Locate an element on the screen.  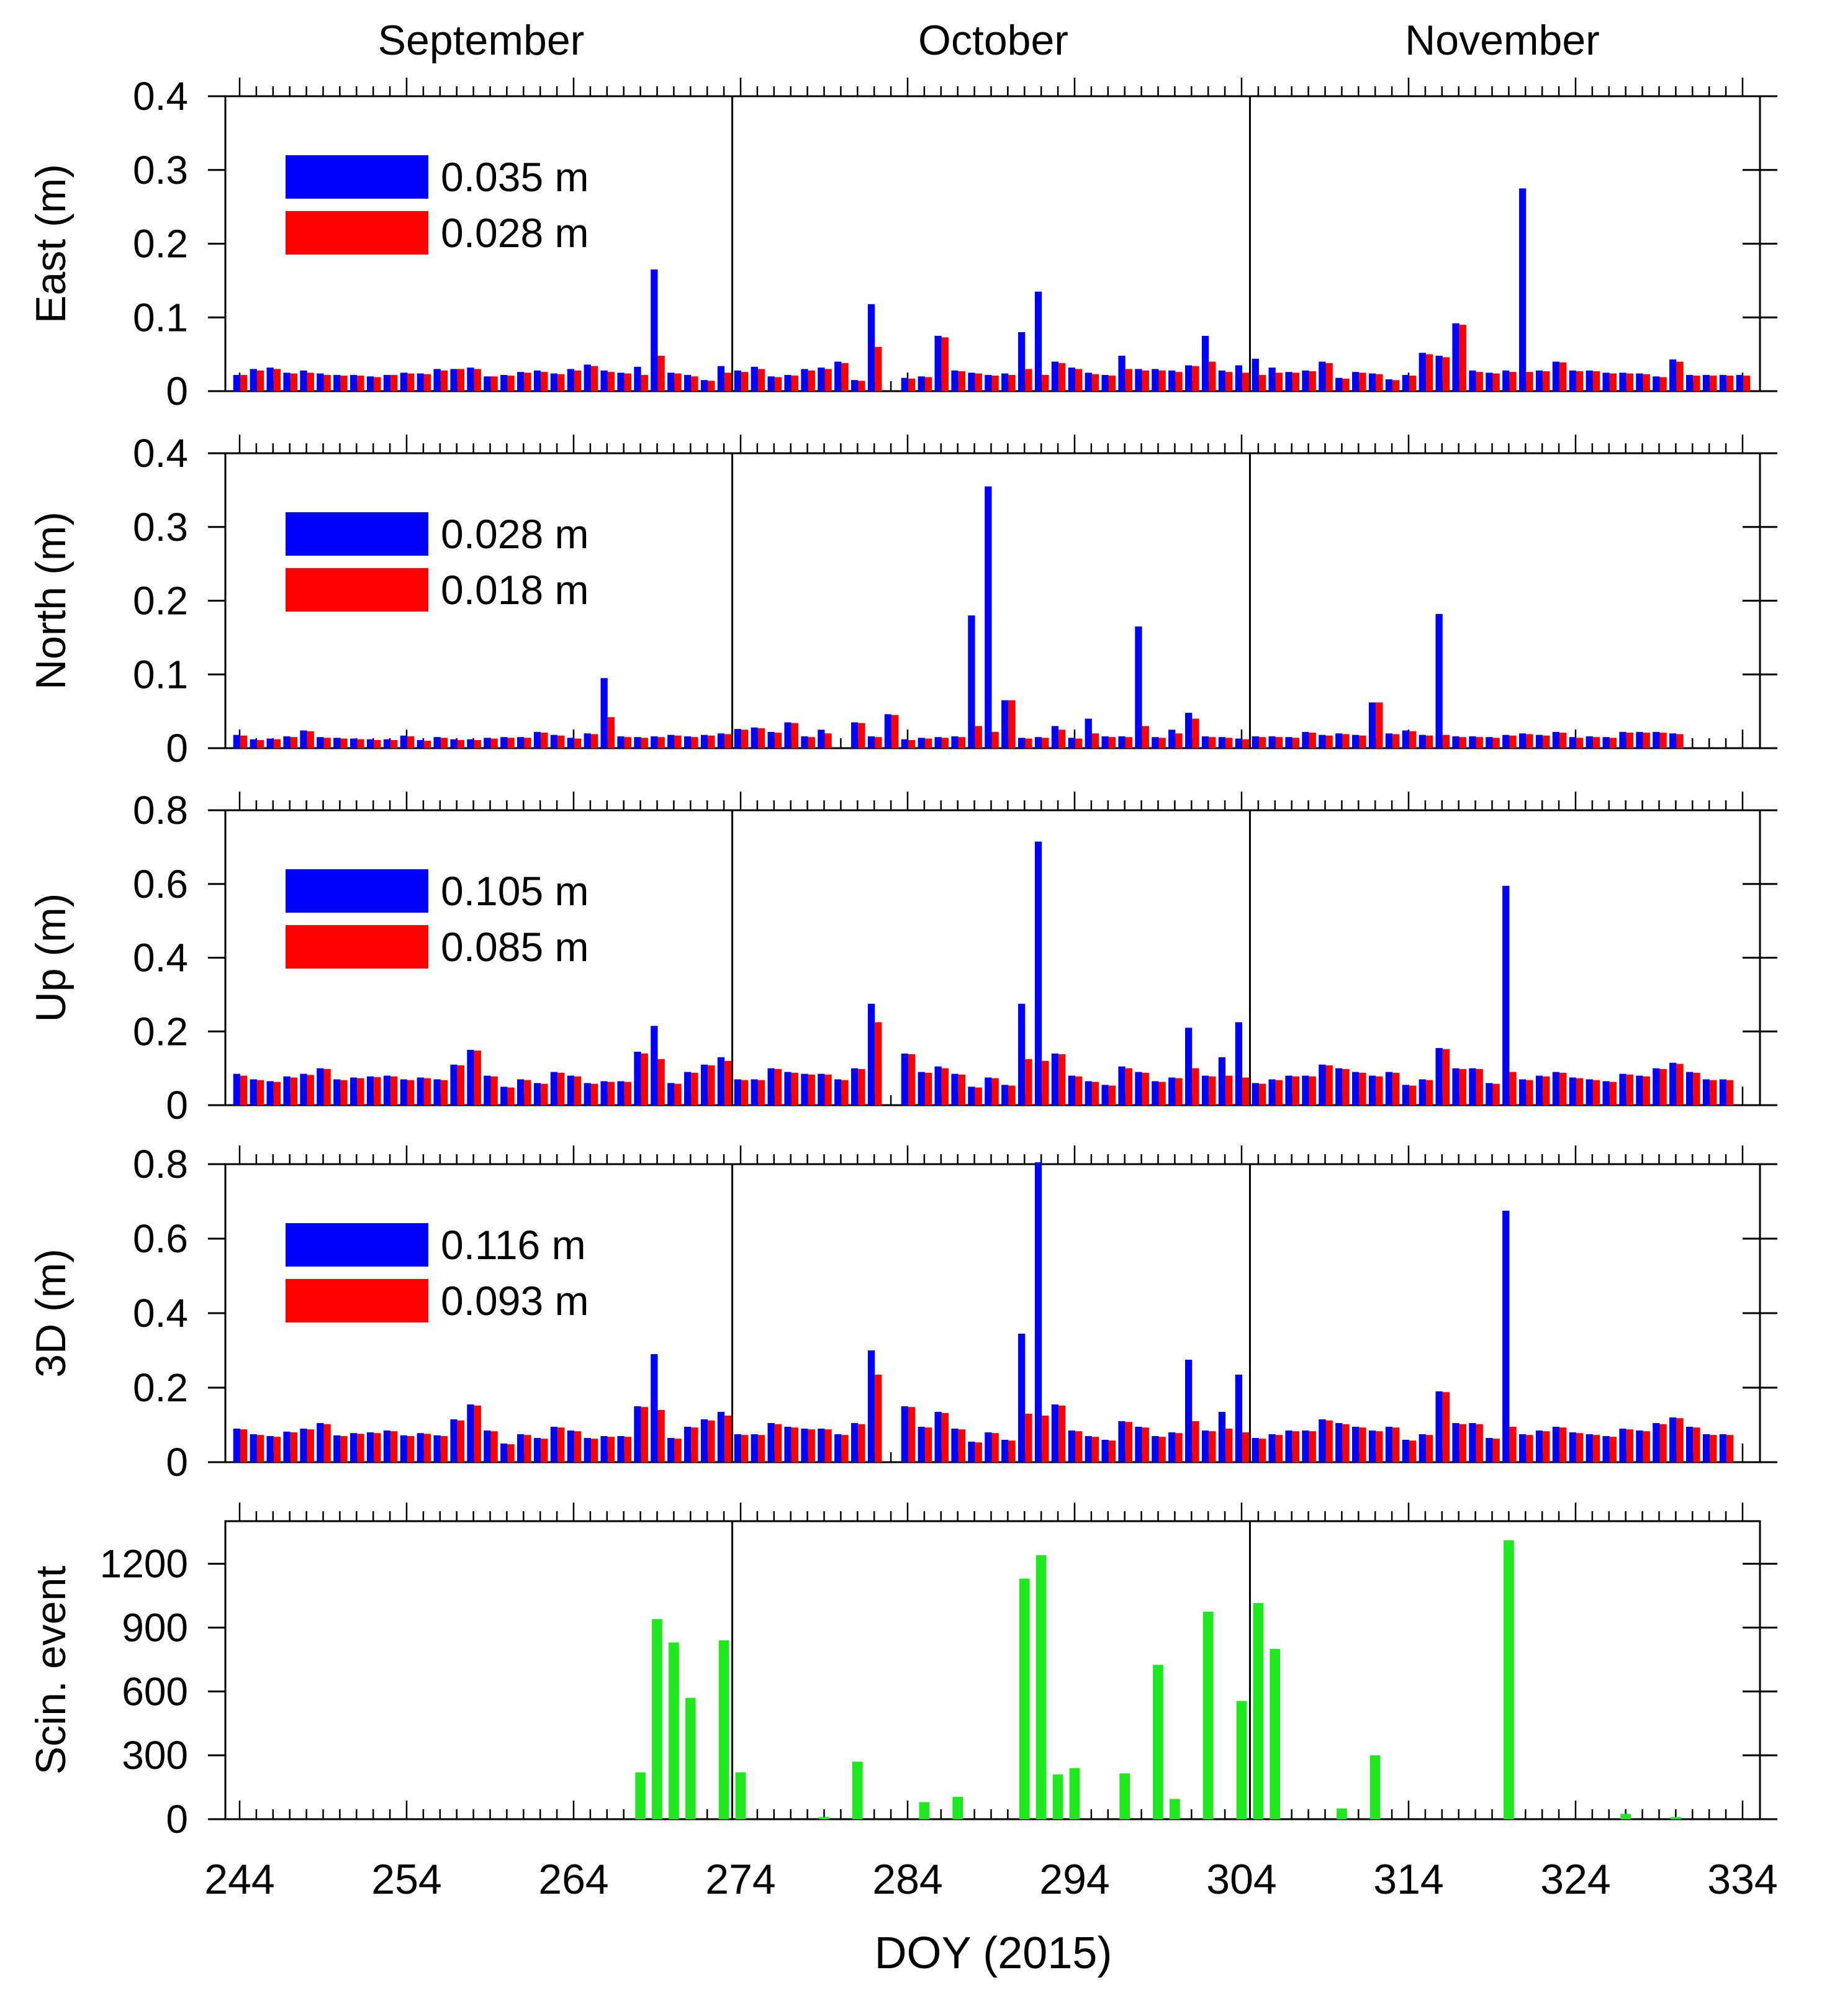
y-tick-label: 300 is located at coordinates (155, 1755).